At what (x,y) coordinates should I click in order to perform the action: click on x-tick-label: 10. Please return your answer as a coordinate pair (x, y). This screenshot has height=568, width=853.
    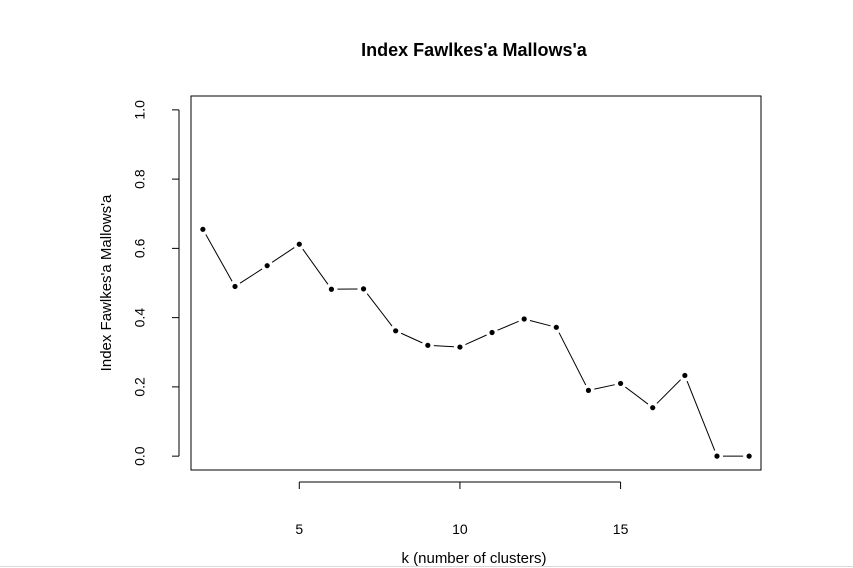
    Looking at the image, I should click on (460, 529).